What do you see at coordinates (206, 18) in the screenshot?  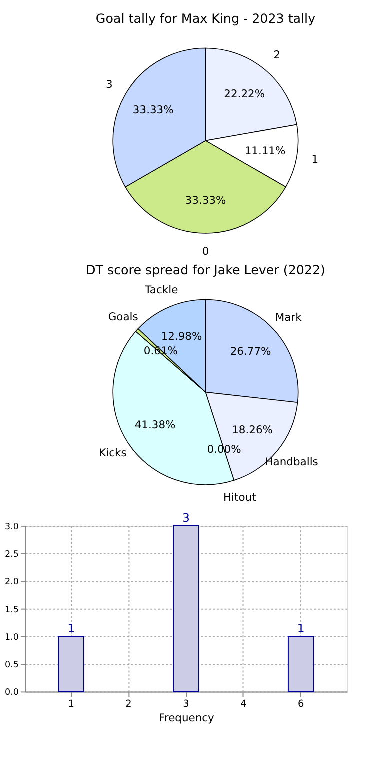 I see `chart-title: Goal tally for Max King - 2023 tally` at bounding box center [206, 18].